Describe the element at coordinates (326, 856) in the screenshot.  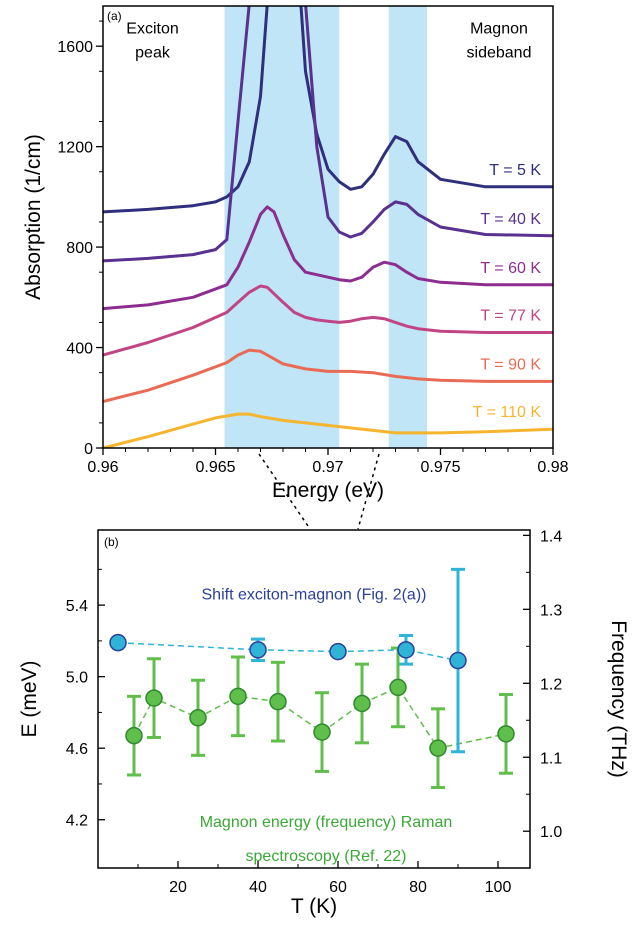
I see `annotation-b-2: spectroscopy (Ref. 22)` at that location.